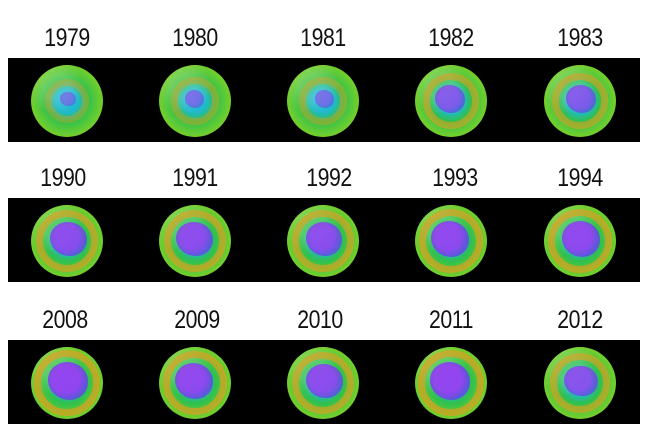  What do you see at coordinates (455, 178) in the screenshot?
I see `year-label: 1993` at bounding box center [455, 178].